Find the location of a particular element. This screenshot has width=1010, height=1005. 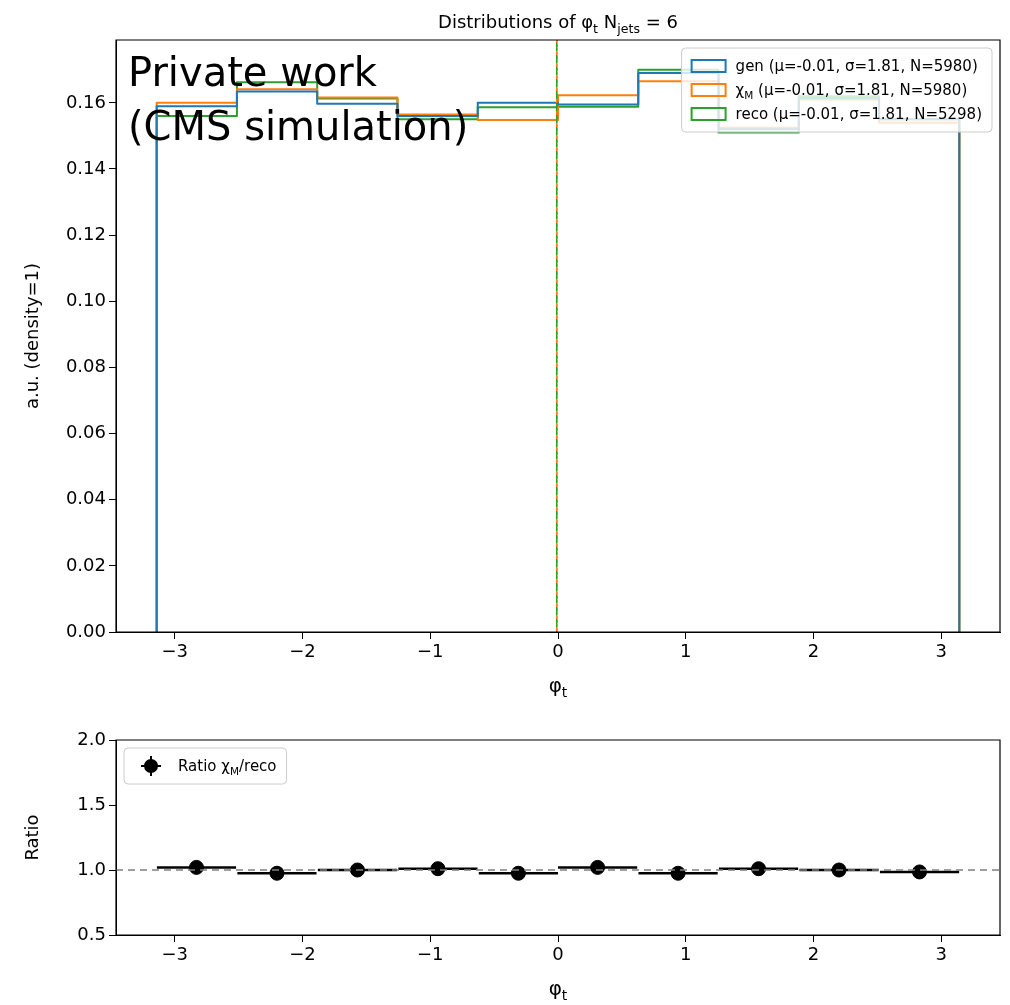

y-tick-label: 2.0 is located at coordinates (91, 738).